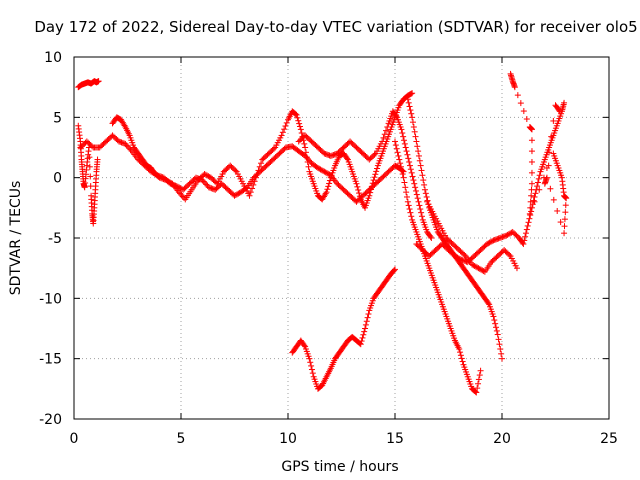  I want to click on y-tick-label: -15, so click(50, 360).